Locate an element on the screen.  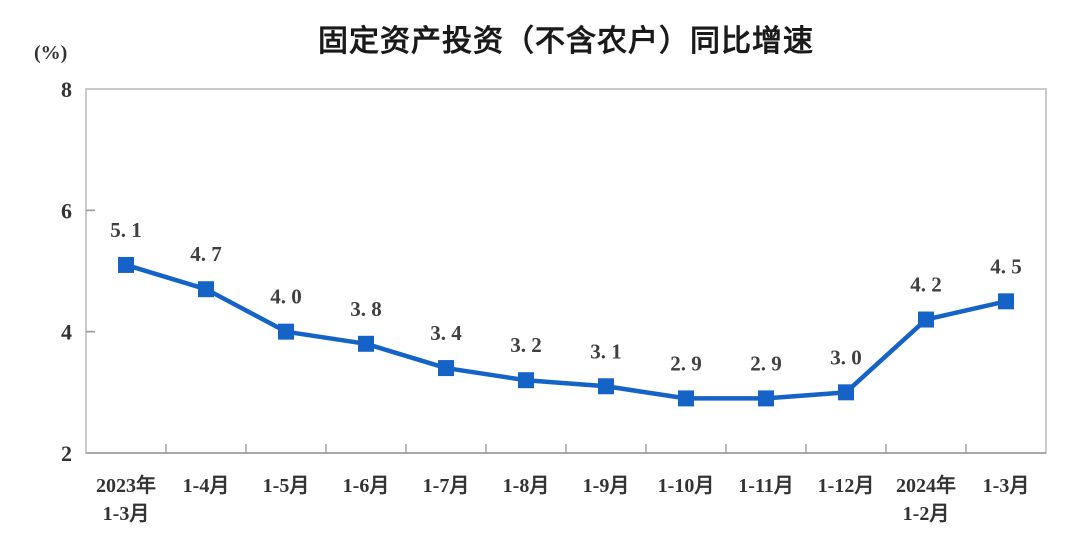
data-point-label: 3. 8 is located at coordinates (366, 309).